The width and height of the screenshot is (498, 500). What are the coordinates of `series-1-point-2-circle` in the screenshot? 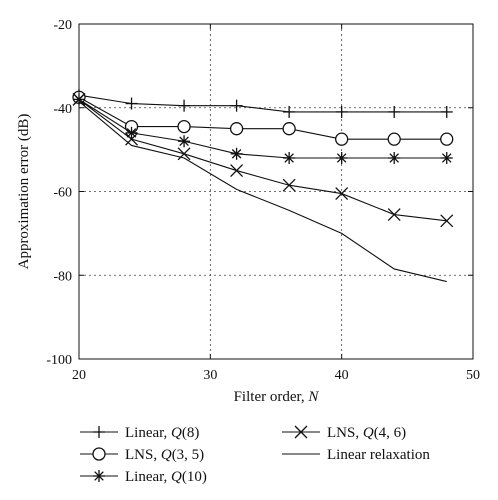 It's located at (184, 126).